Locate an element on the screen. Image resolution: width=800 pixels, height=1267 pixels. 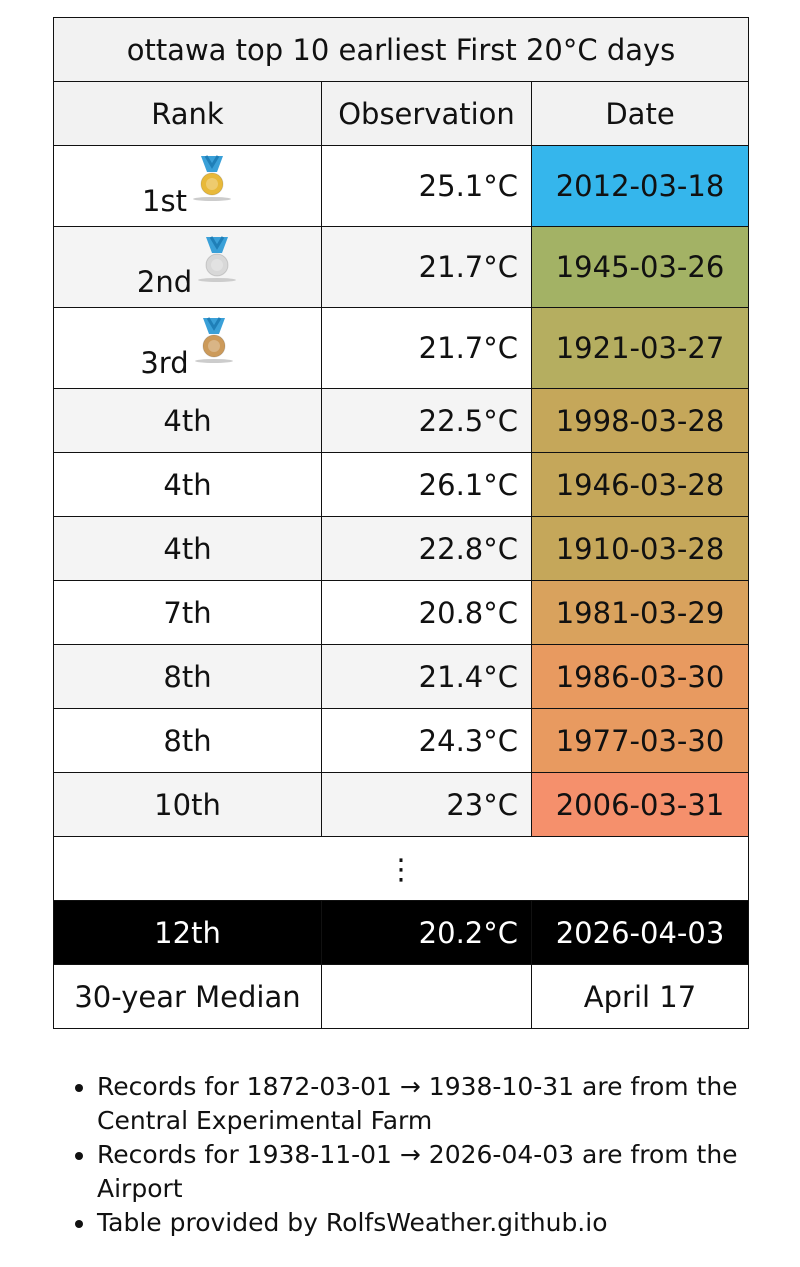
data-row: 4th 22.5°C 1998-03-28 is located at coordinates (401, 420).